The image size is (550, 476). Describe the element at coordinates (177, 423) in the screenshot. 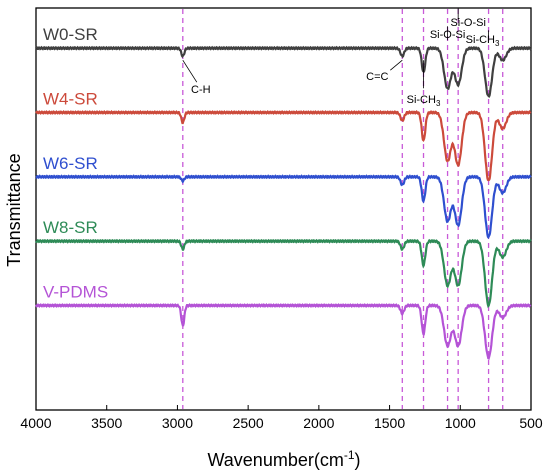

I see `x-tick-label: 3000` at that location.